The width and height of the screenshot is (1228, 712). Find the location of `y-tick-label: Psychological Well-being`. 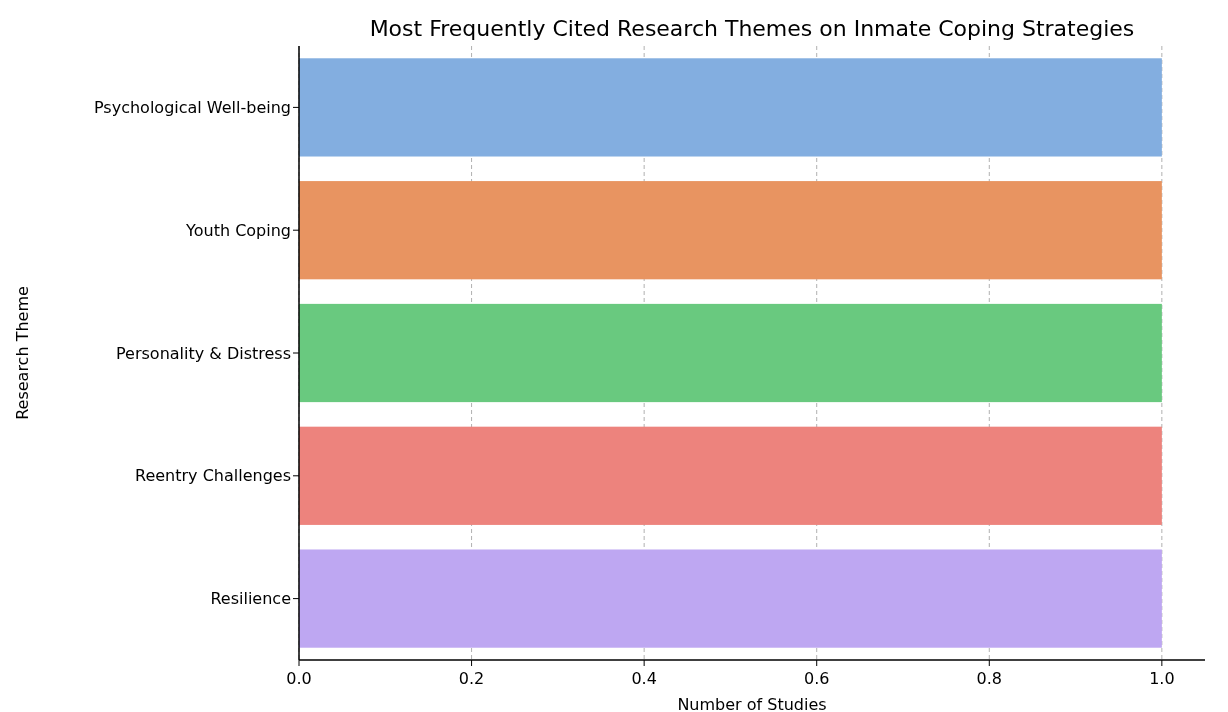

y-tick-label: Psychological Well-being is located at coordinates (192, 107).